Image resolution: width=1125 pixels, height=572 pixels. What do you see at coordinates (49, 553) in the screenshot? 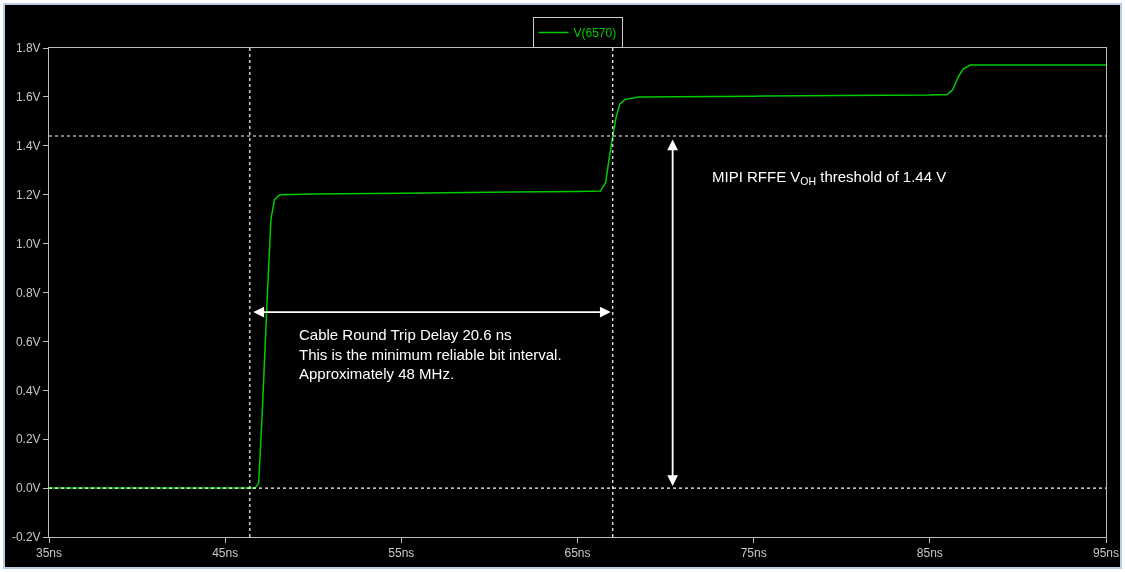
I see `x-tick-label: 35ns` at bounding box center [49, 553].